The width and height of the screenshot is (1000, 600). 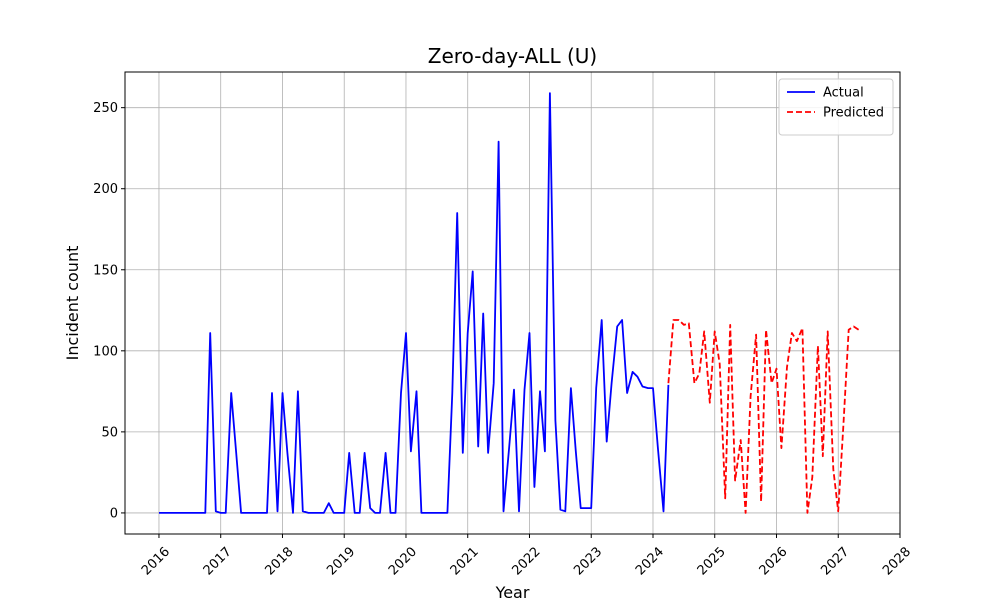 I want to click on y-axis: 0 50 100 150 200 250, so click(x=109, y=311).